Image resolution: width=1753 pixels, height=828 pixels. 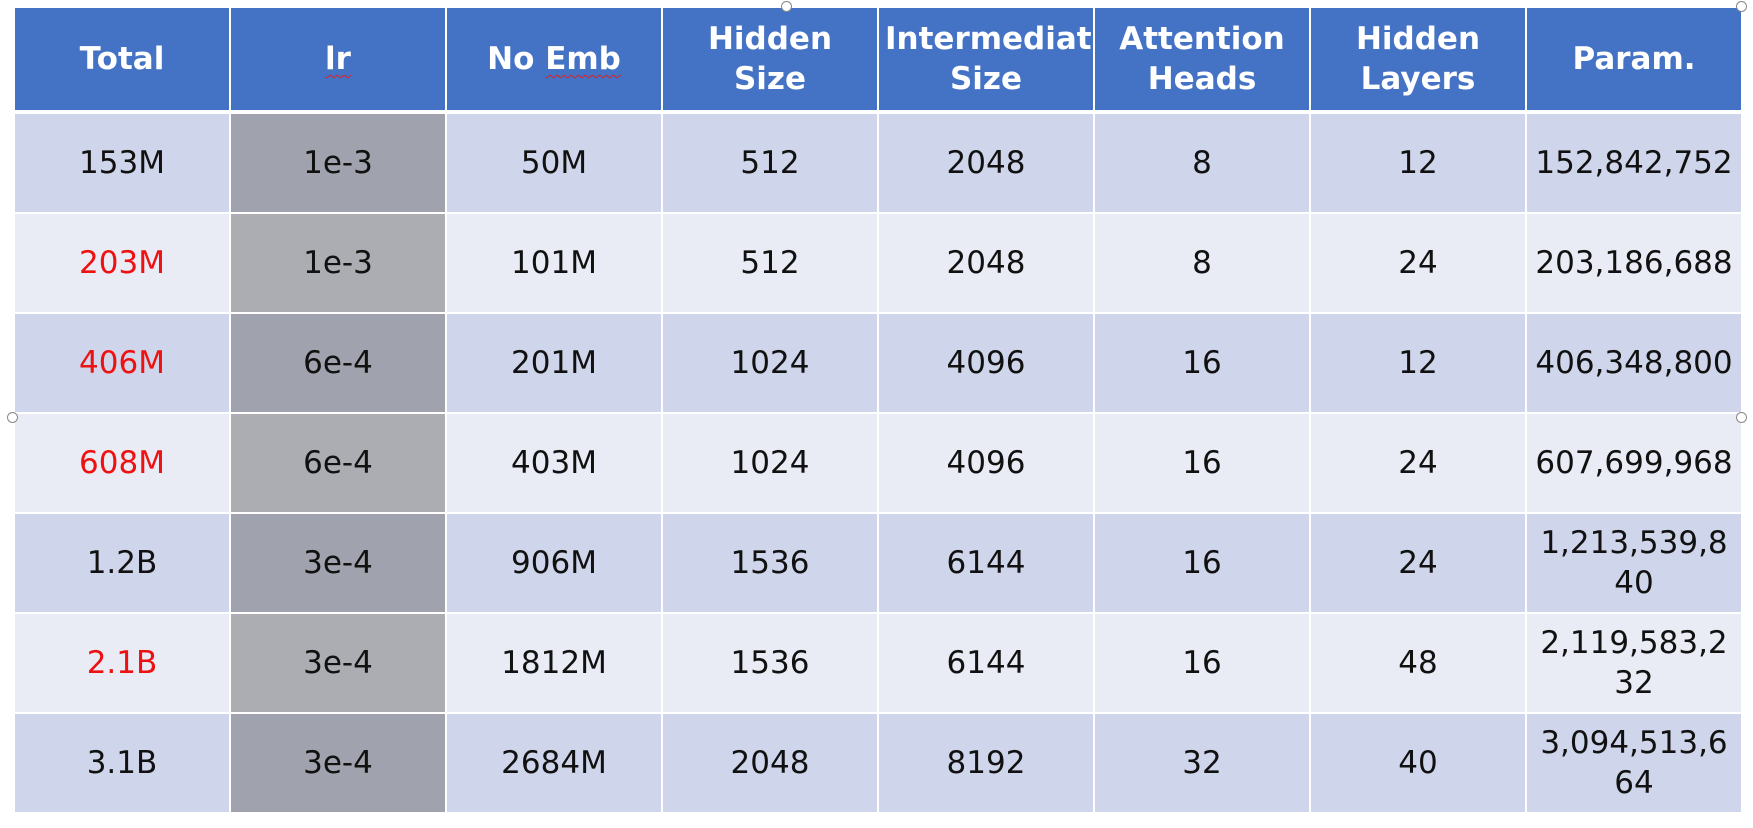 I want to click on total-cell: 406M, so click(x=122, y=363).